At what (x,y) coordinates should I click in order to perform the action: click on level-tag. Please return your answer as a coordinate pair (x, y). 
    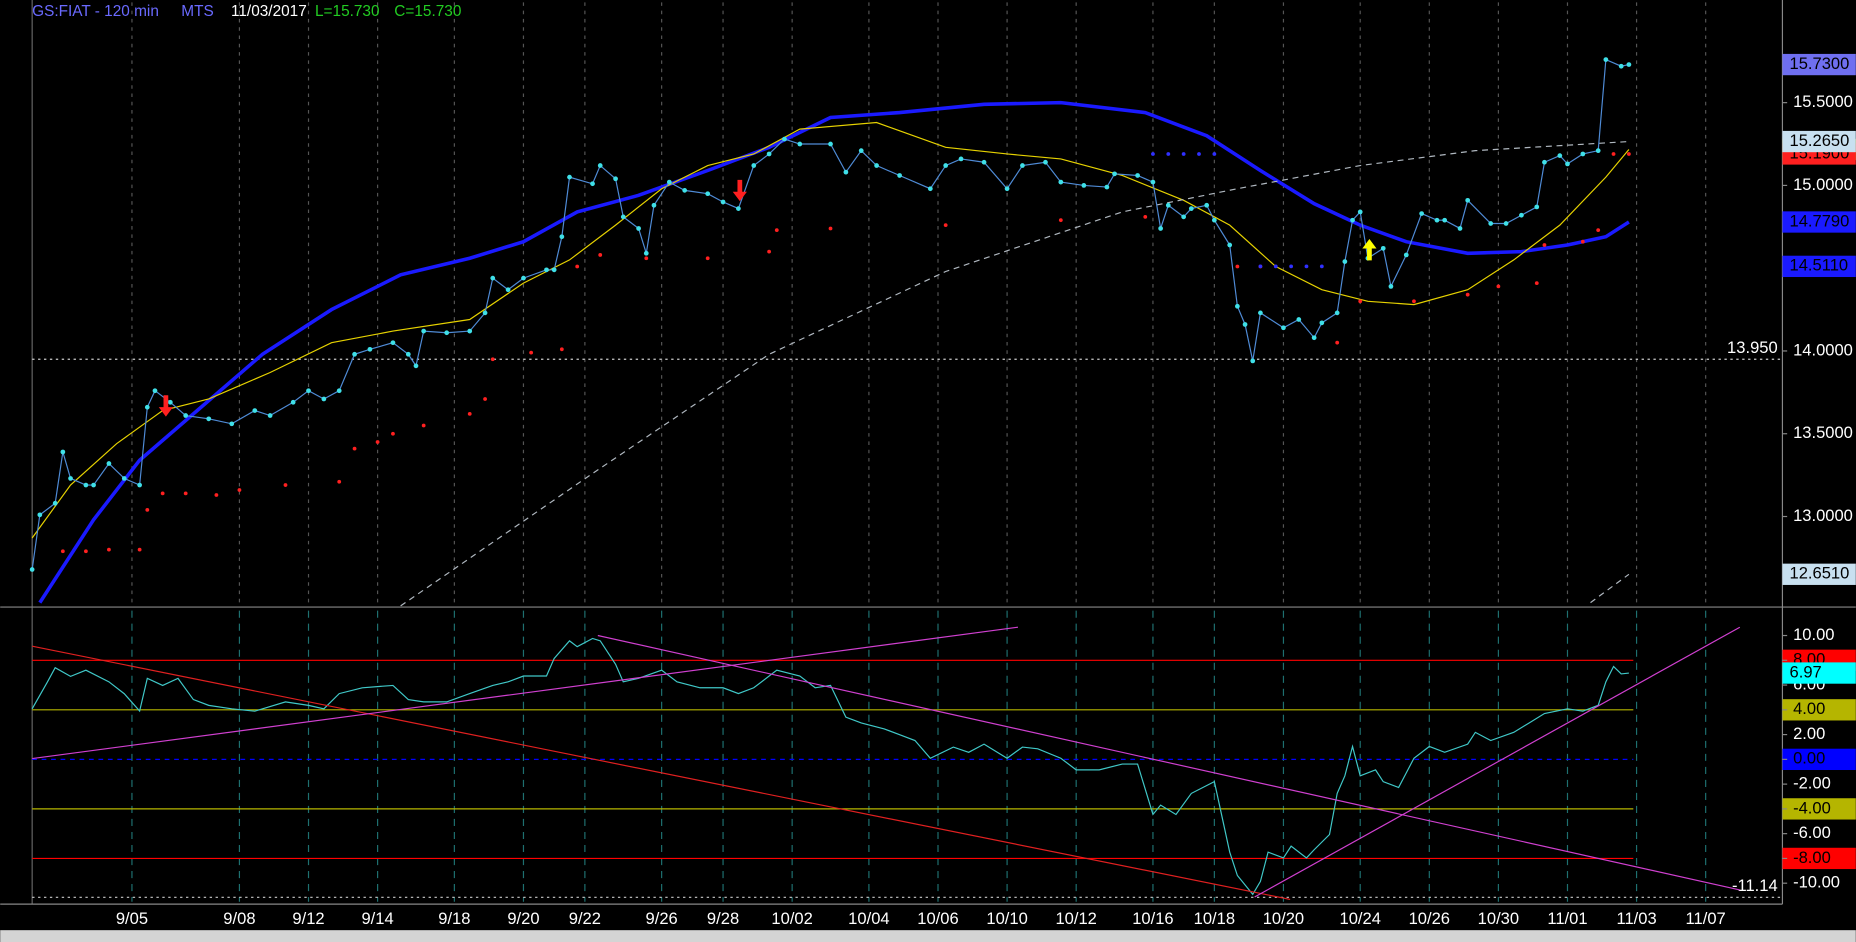
    Looking at the image, I should click on (1819, 710).